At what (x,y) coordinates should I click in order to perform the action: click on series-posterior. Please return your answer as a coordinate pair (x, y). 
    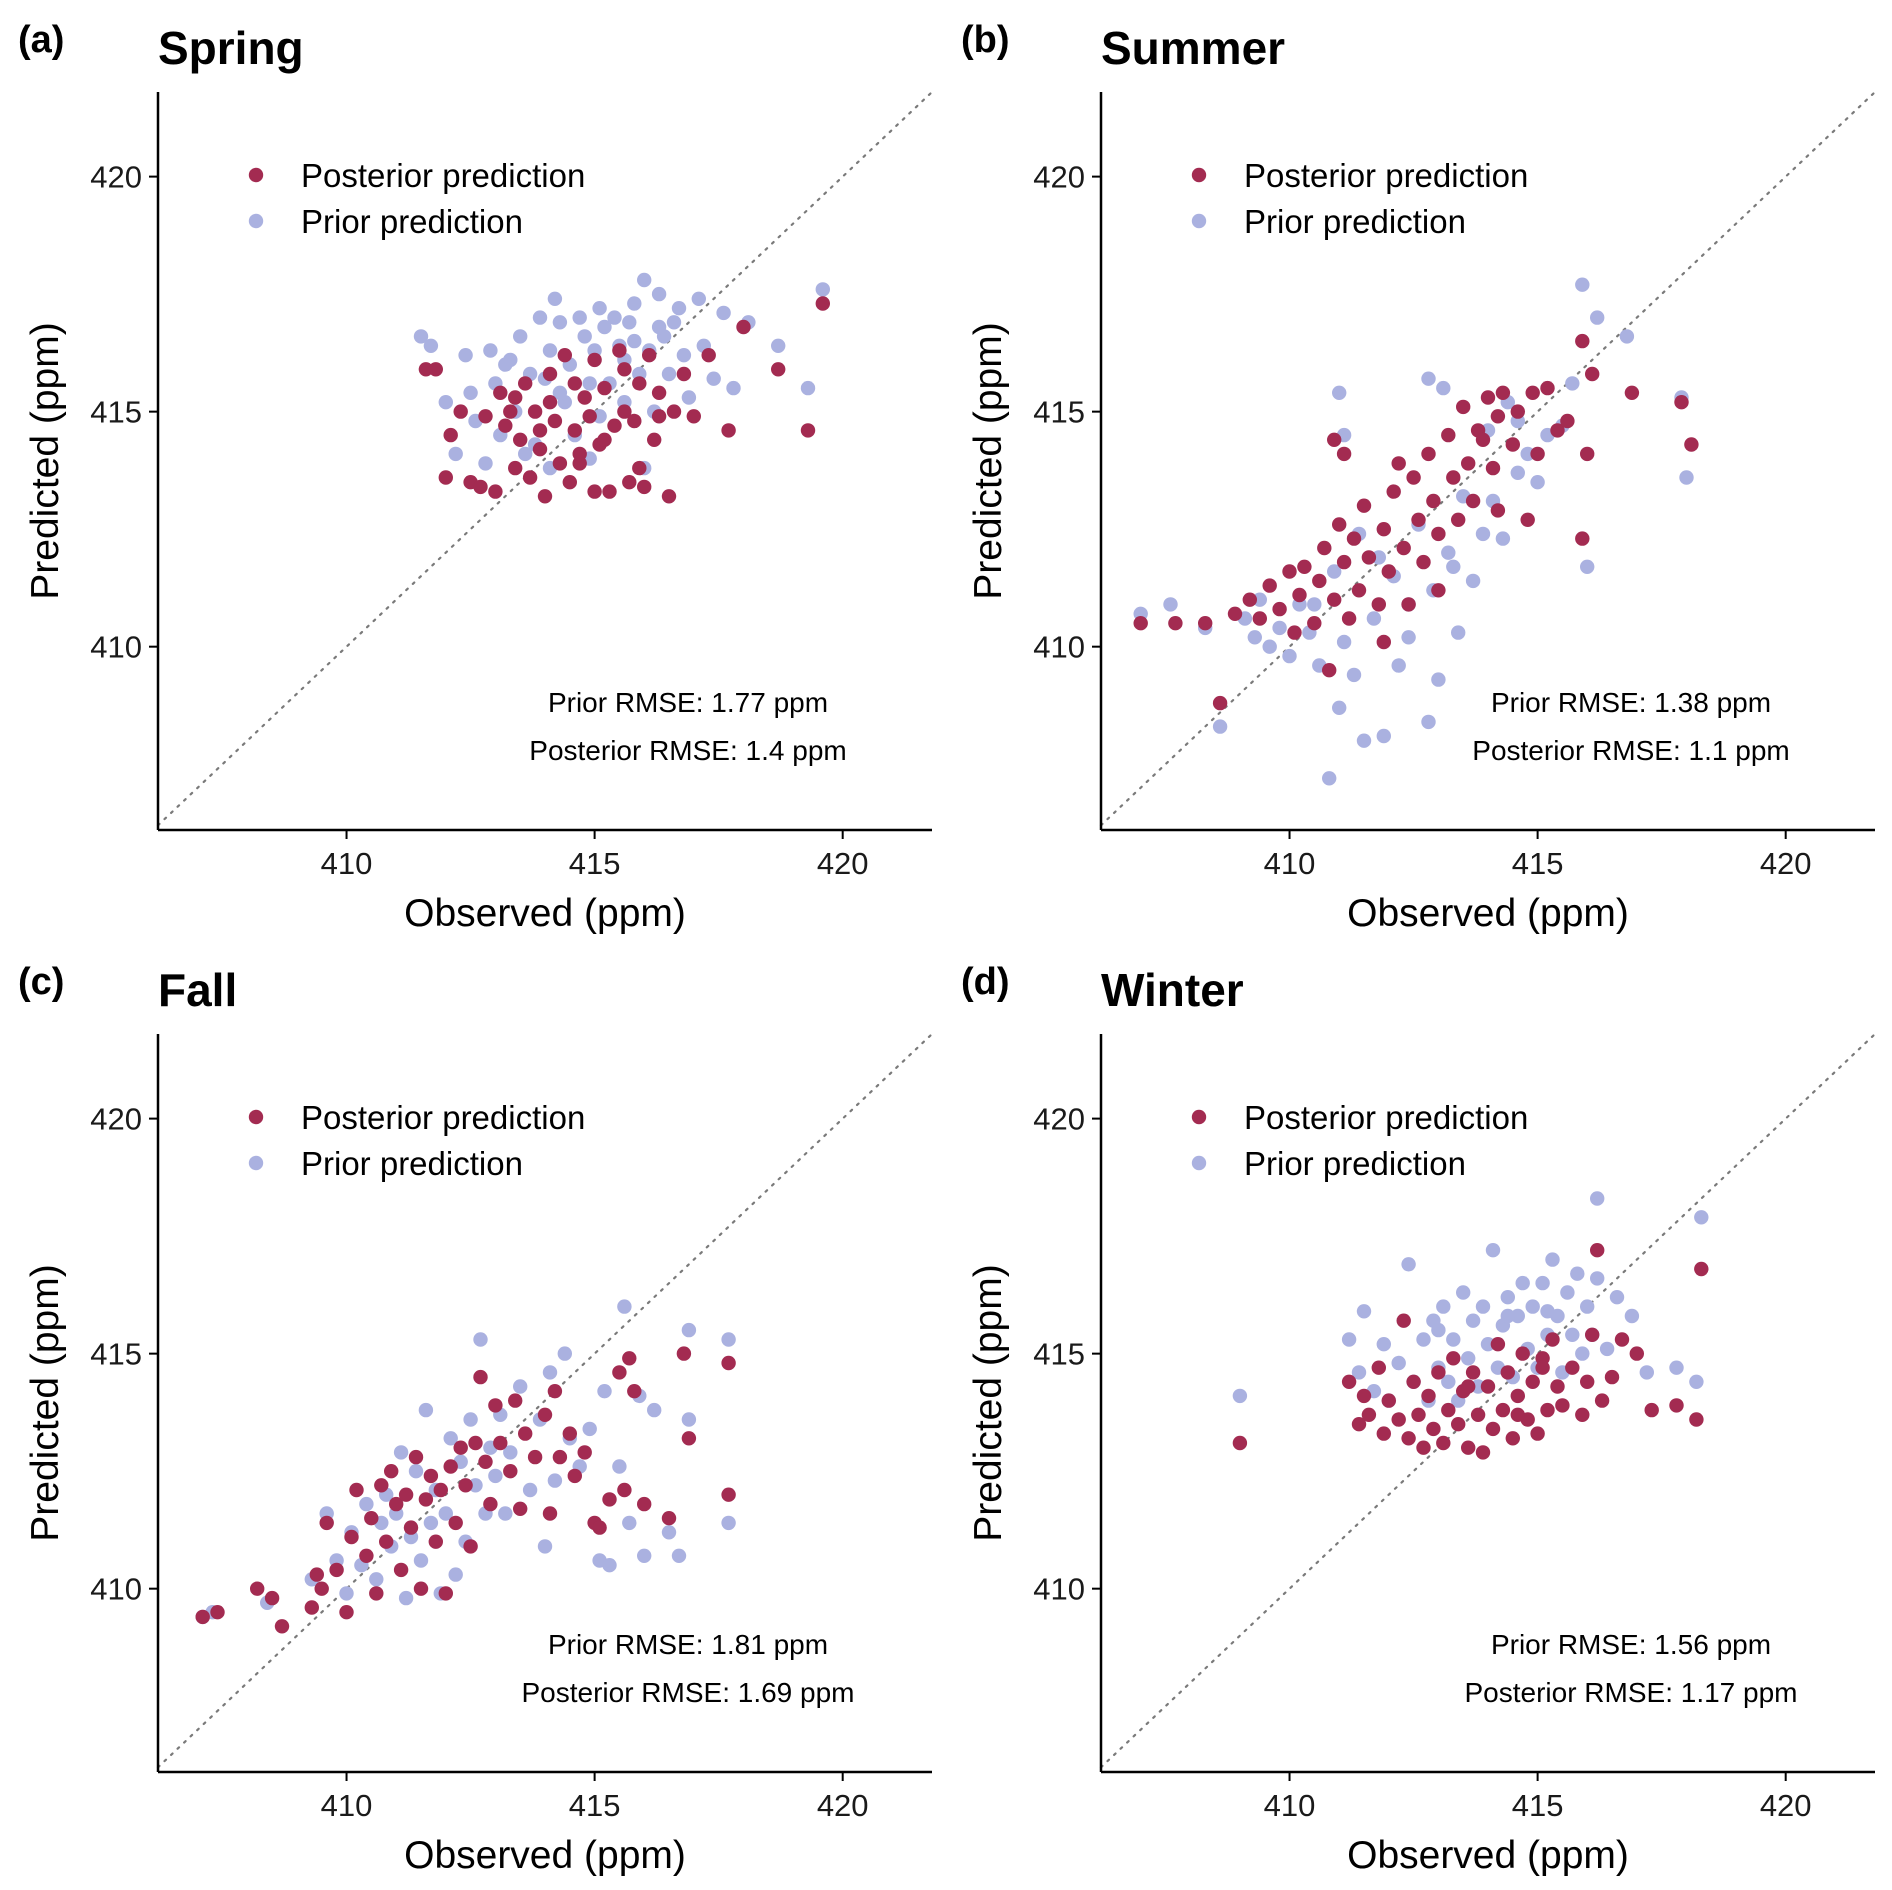
    Looking at the image, I should click on (1470, 1351).